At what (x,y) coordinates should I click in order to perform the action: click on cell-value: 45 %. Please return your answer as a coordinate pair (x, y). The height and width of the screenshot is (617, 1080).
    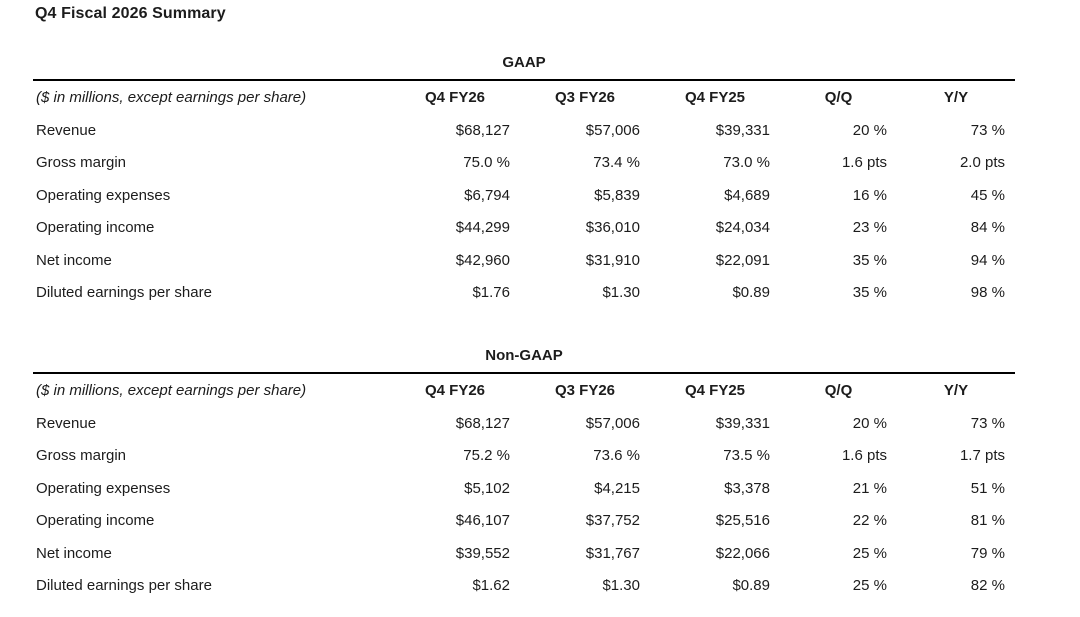
    Looking at the image, I should click on (987, 195).